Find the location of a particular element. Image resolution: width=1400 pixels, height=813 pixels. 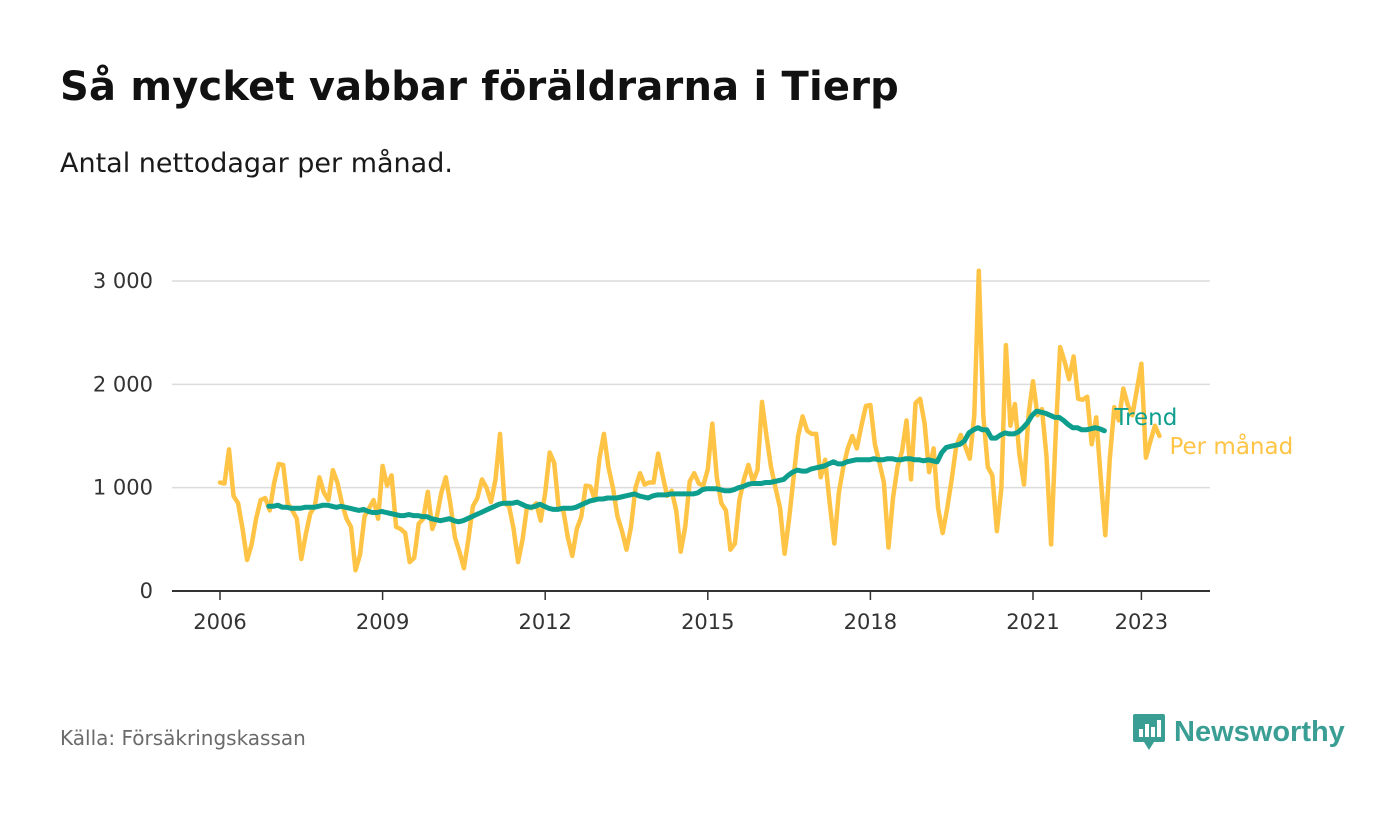

y-tick-label: 3 000 is located at coordinates (123, 281).